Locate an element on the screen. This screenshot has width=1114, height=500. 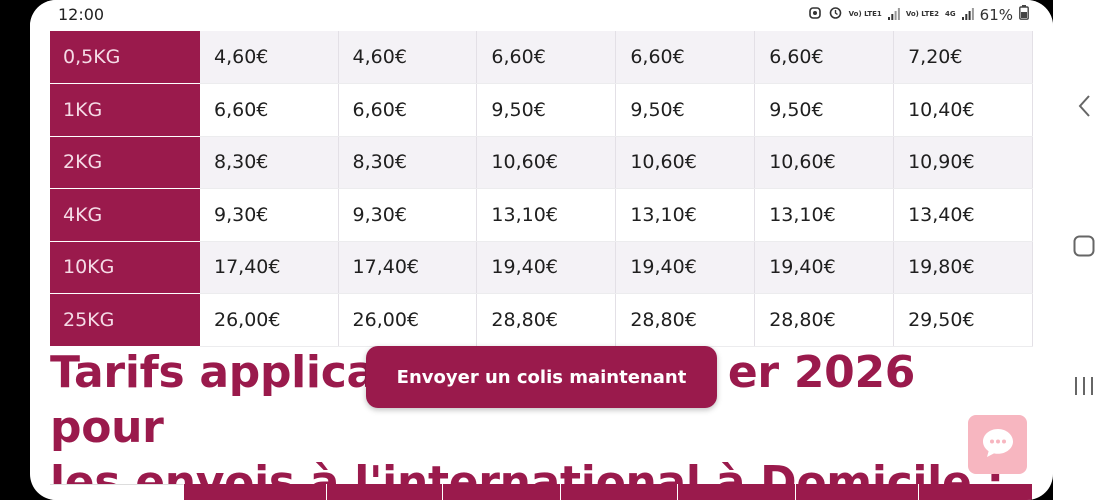
chat-bubble-icon is located at coordinates (998, 445).